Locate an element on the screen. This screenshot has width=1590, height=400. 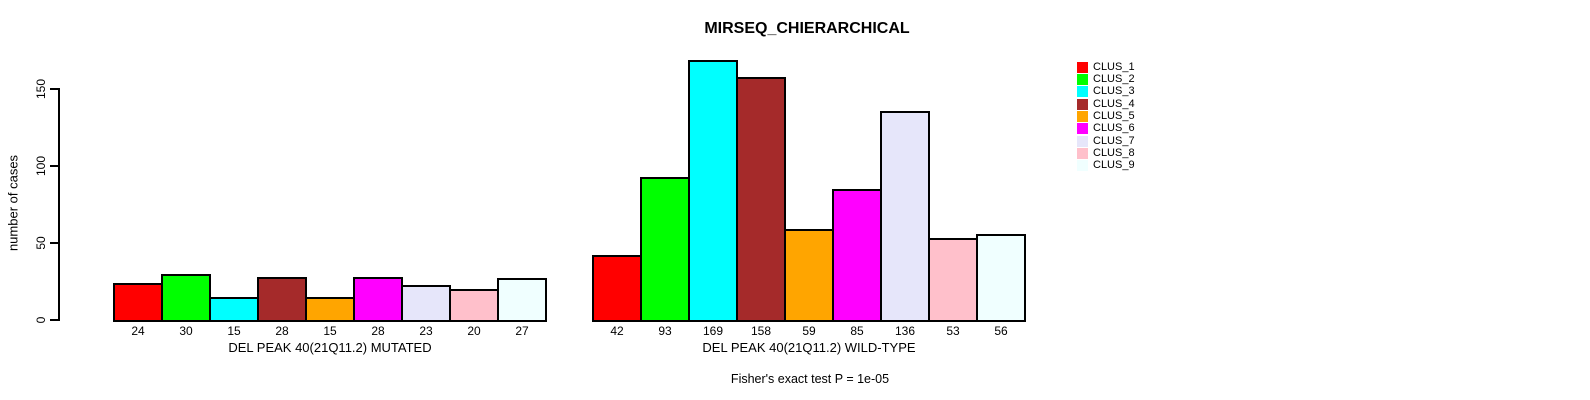
legend-label: CLUS_3 is located at coordinates (1114, 91).